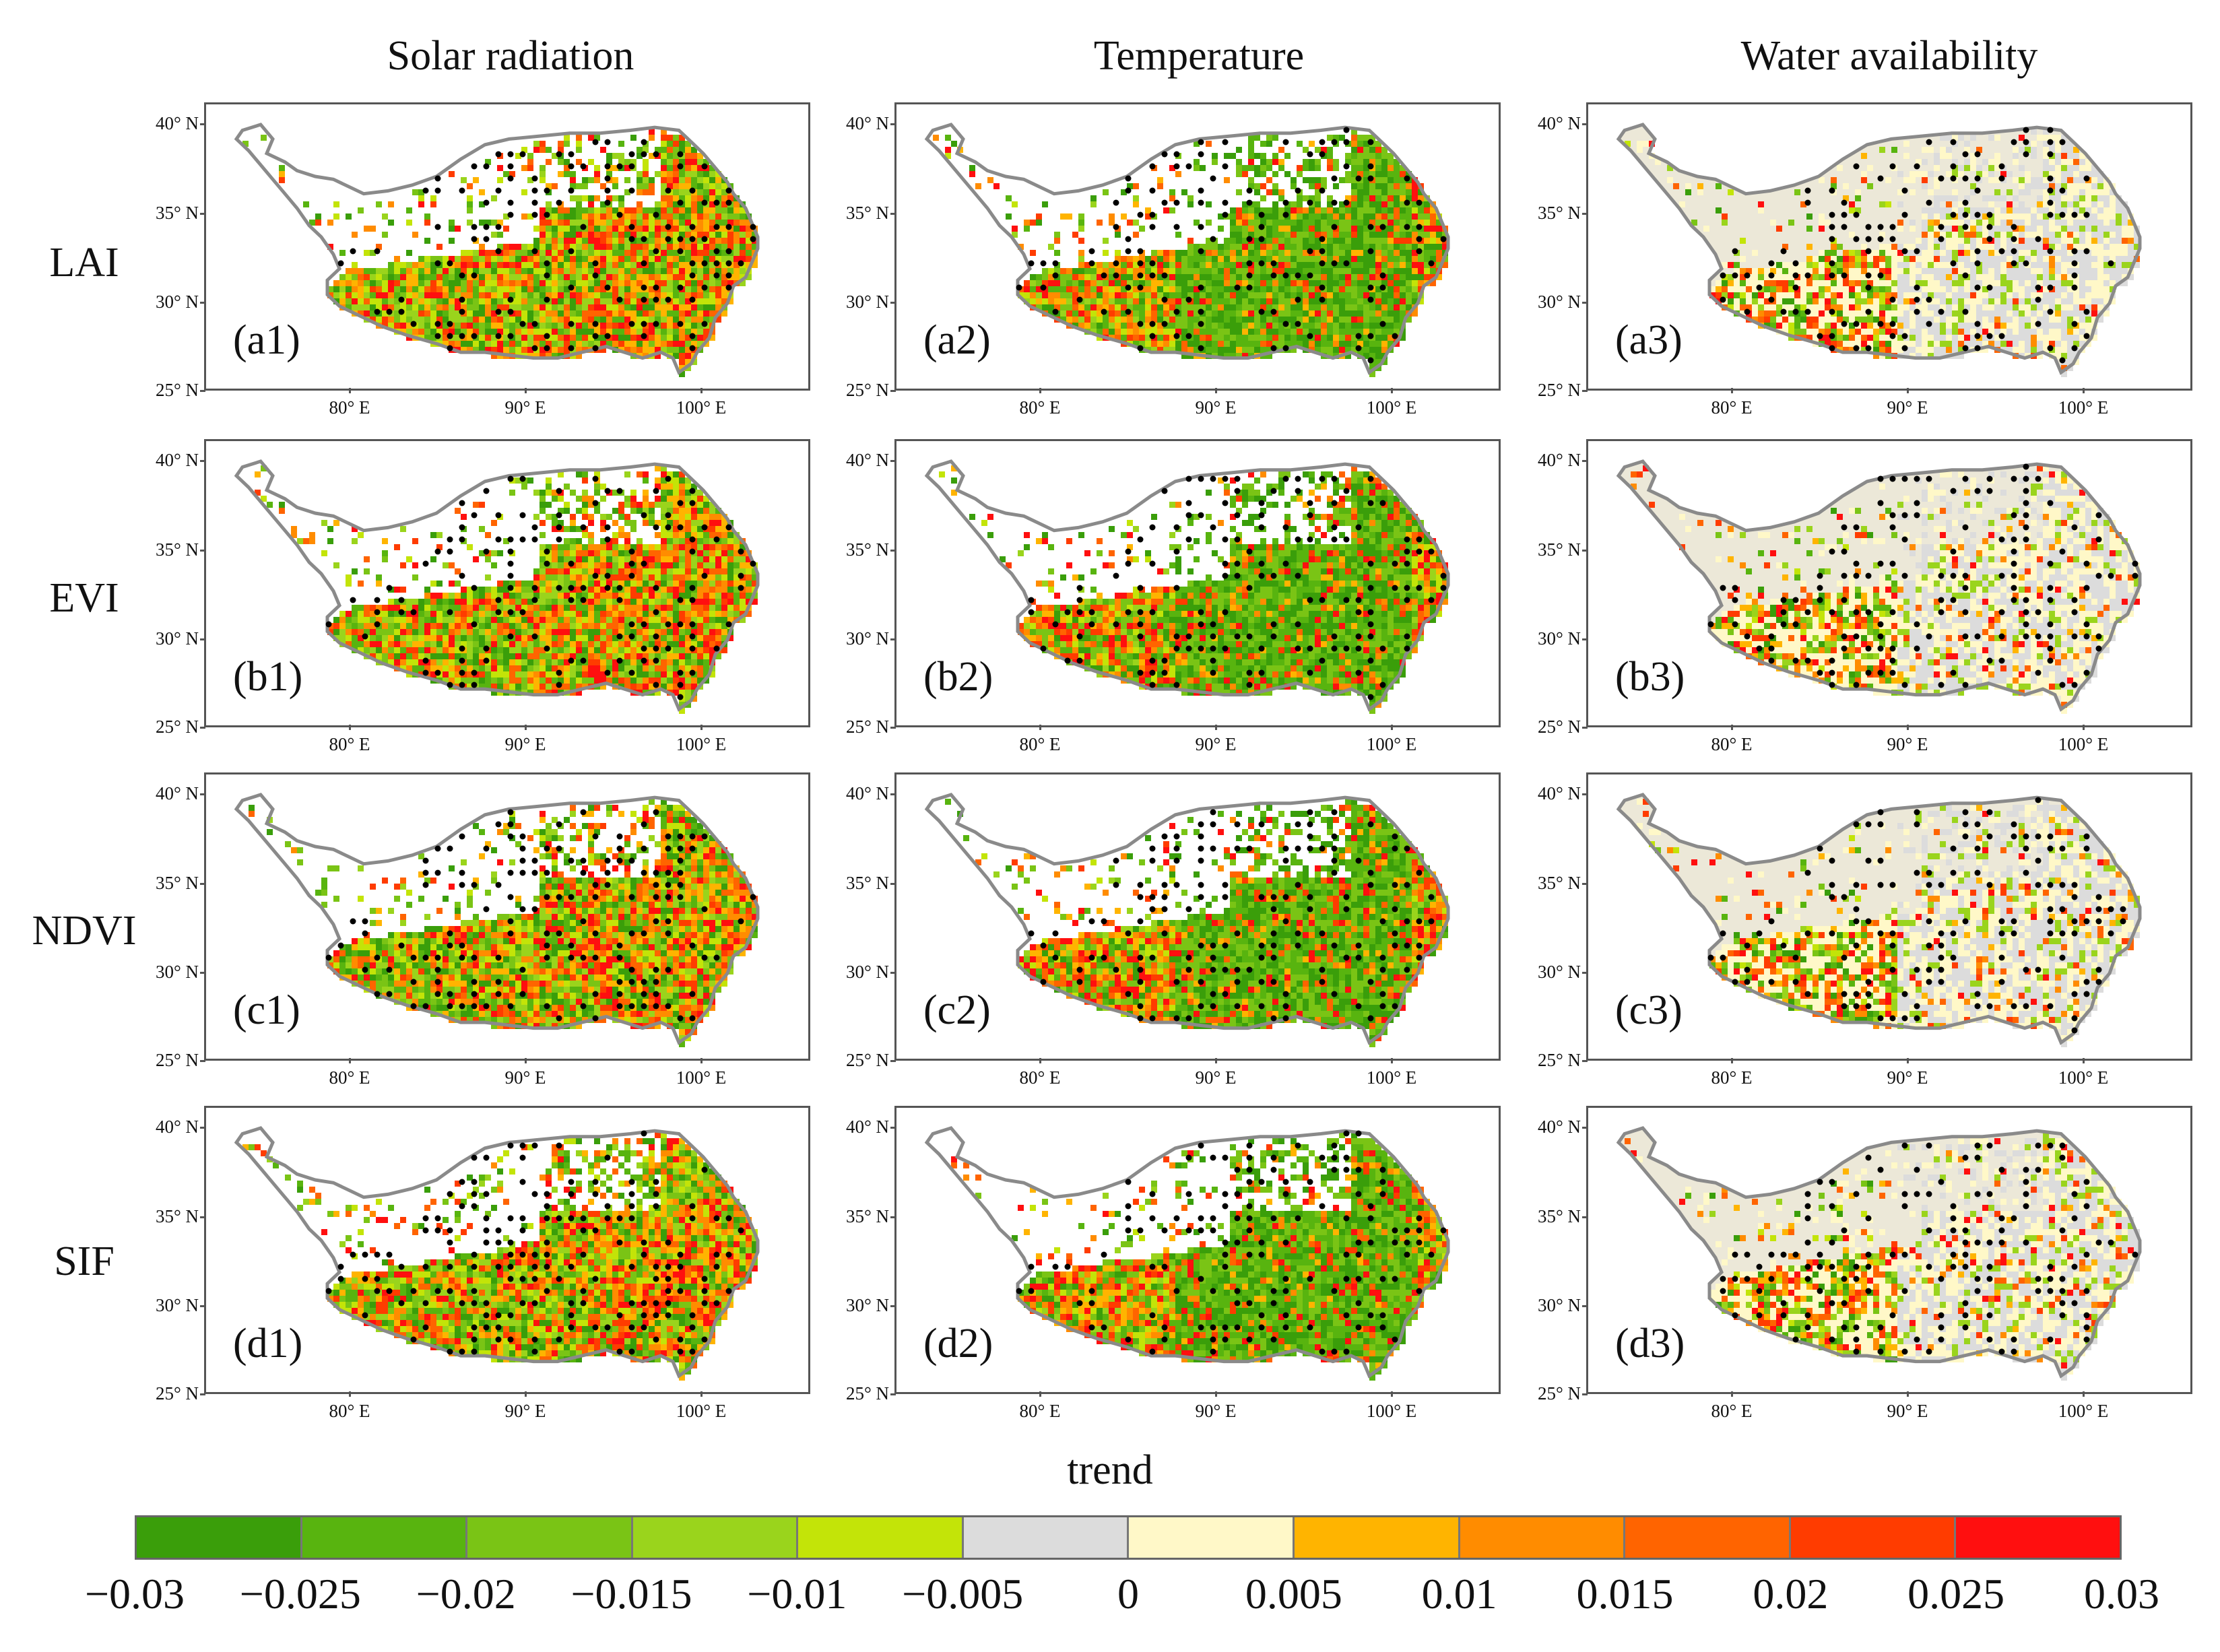  What do you see at coordinates (466, 1594) in the screenshot?
I see `colorbar-tick-label: −0.02` at bounding box center [466, 1594].